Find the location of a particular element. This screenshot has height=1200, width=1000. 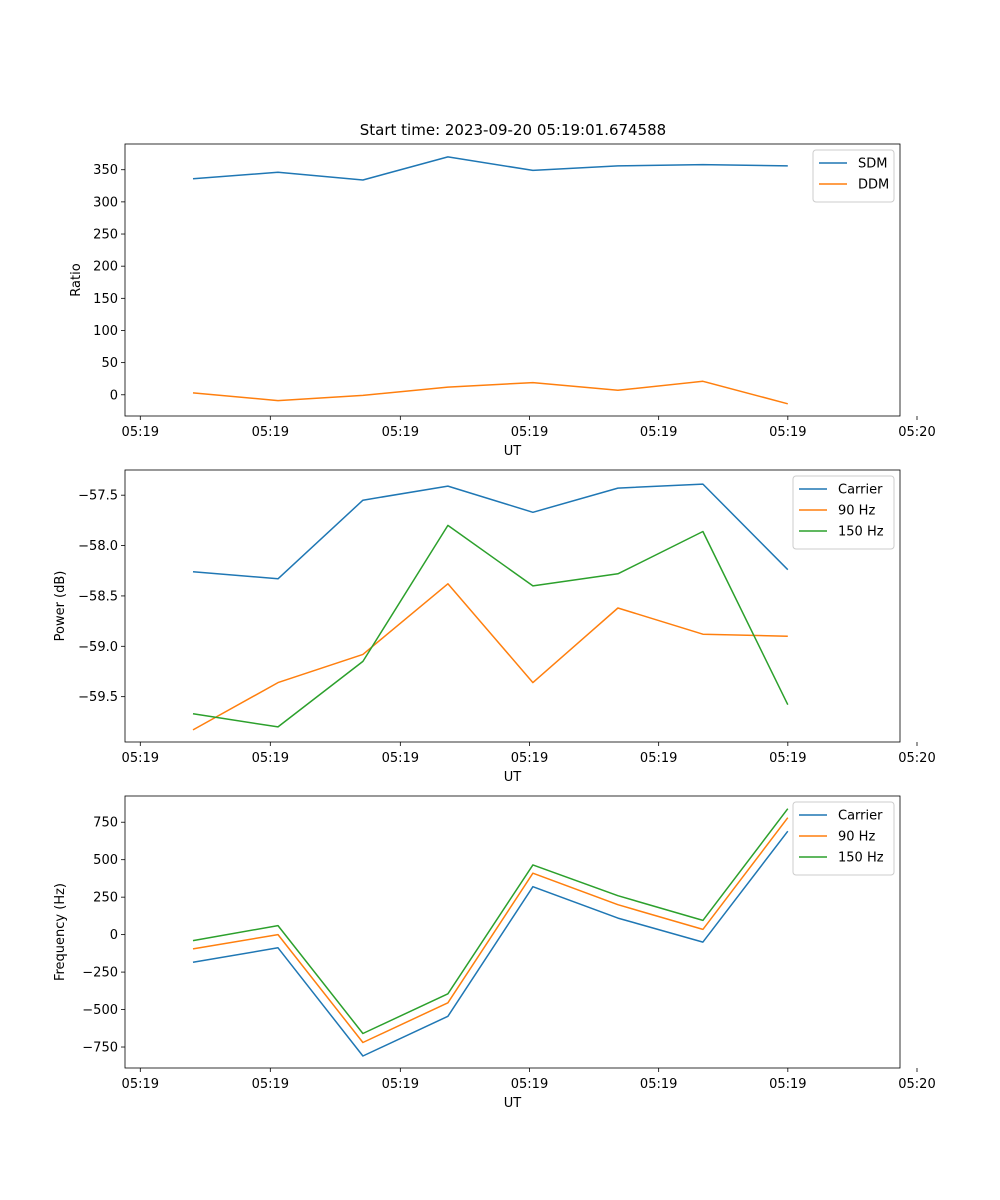

power-legend: Carrier 90 Hz 150 Hz is located at coordinates (843, 512).